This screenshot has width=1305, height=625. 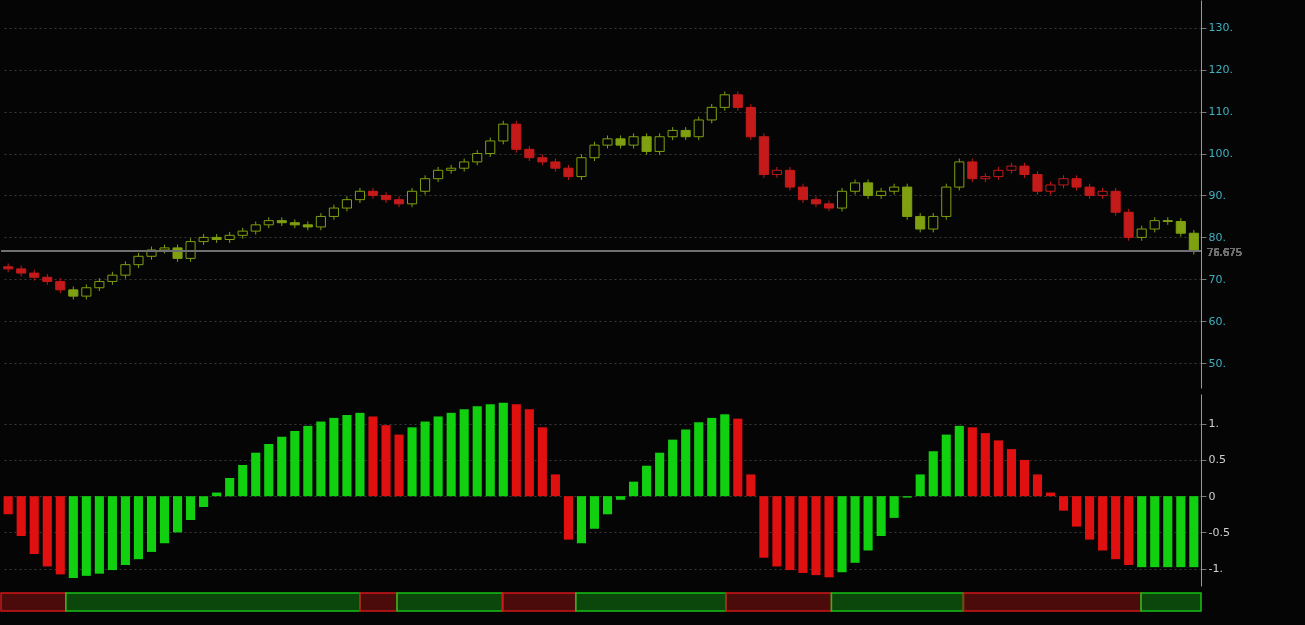 What do you see at coordinates (1212, 496) in the screenshot?
I see `y-tick-label: 0` at bounding box center [1212, 496].